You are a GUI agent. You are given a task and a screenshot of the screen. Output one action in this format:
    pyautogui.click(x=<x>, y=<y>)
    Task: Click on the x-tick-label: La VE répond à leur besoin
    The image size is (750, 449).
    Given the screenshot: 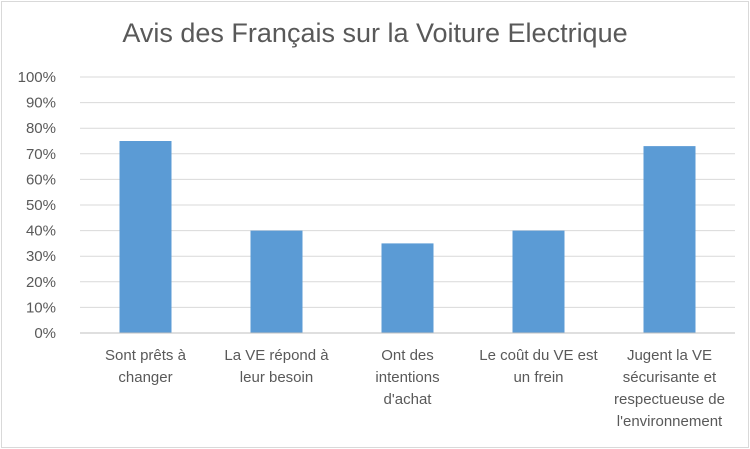 What is the action you would take?
    pyautogui.click(x=277, y=367)
    